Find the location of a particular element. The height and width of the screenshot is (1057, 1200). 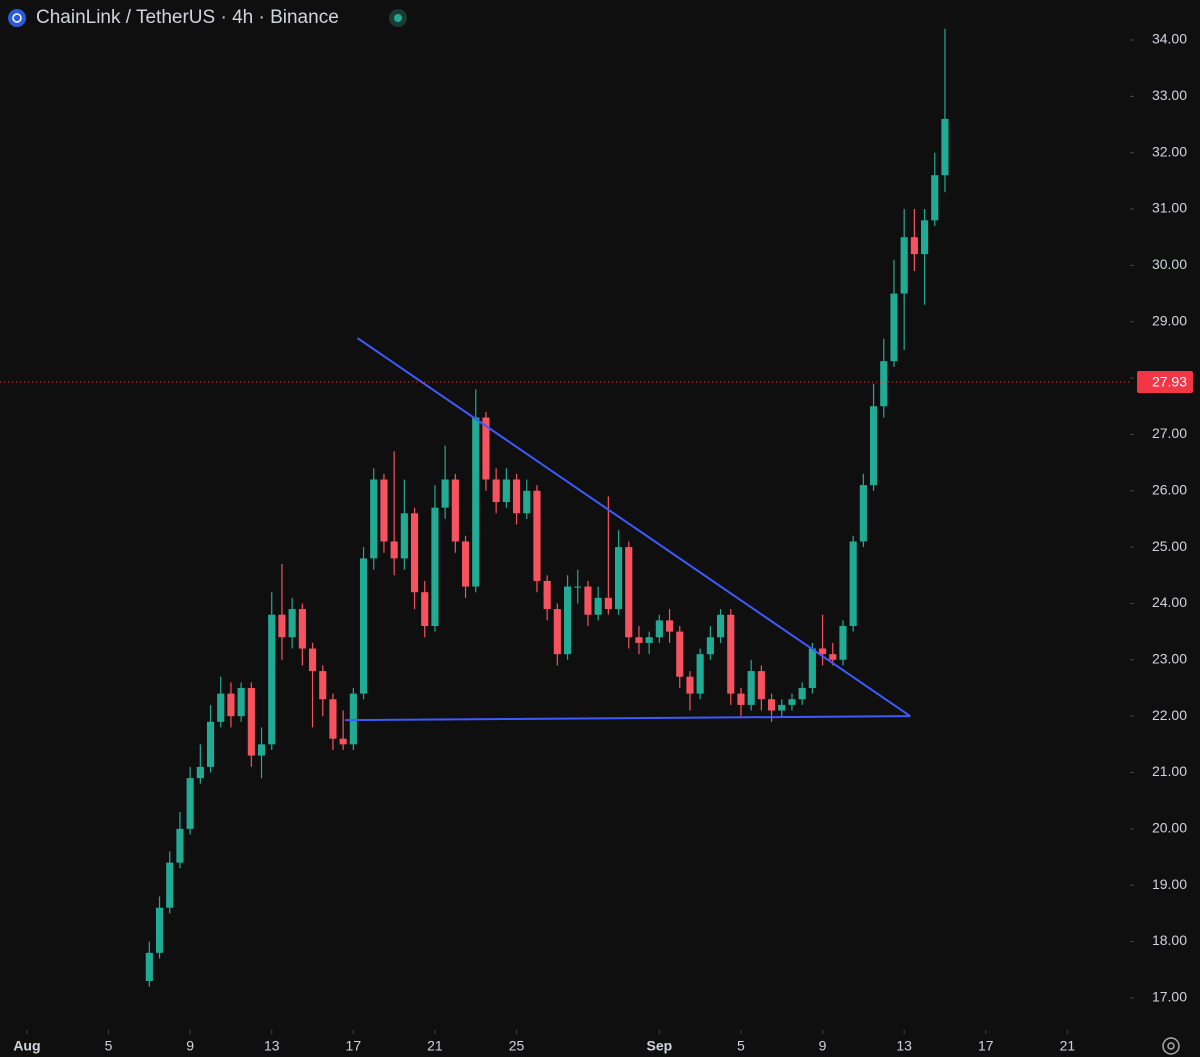

price-label-box is located at coordinates (1165, 382).